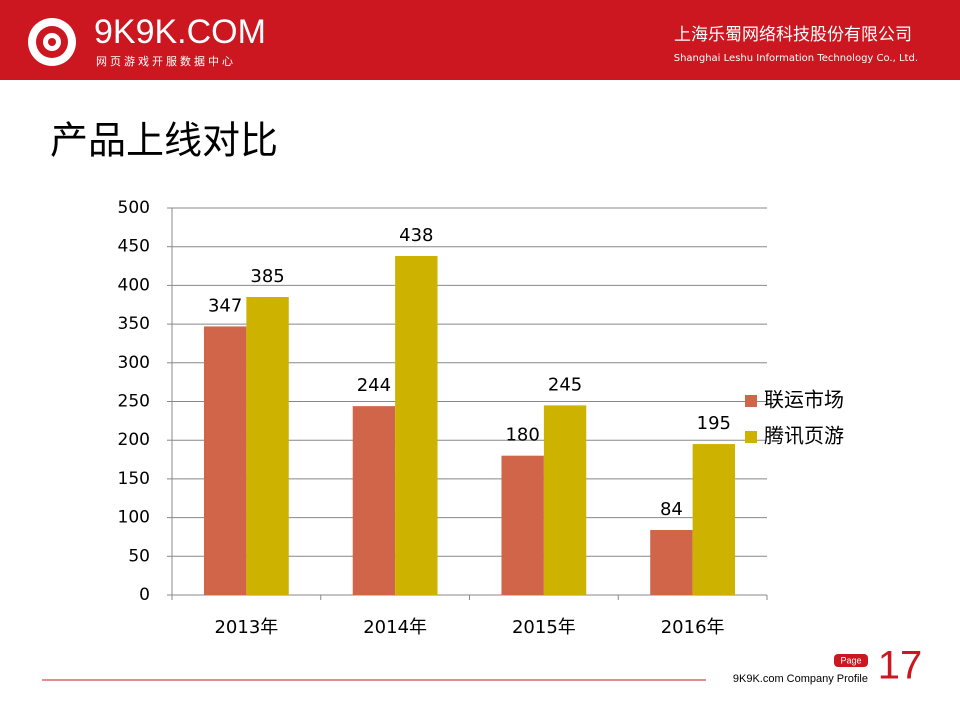 The width and height of the screenshot is (960, 720). Describe the element at coordinates (671, 509) in the screenshot. I see `data-label: 84` at that location.